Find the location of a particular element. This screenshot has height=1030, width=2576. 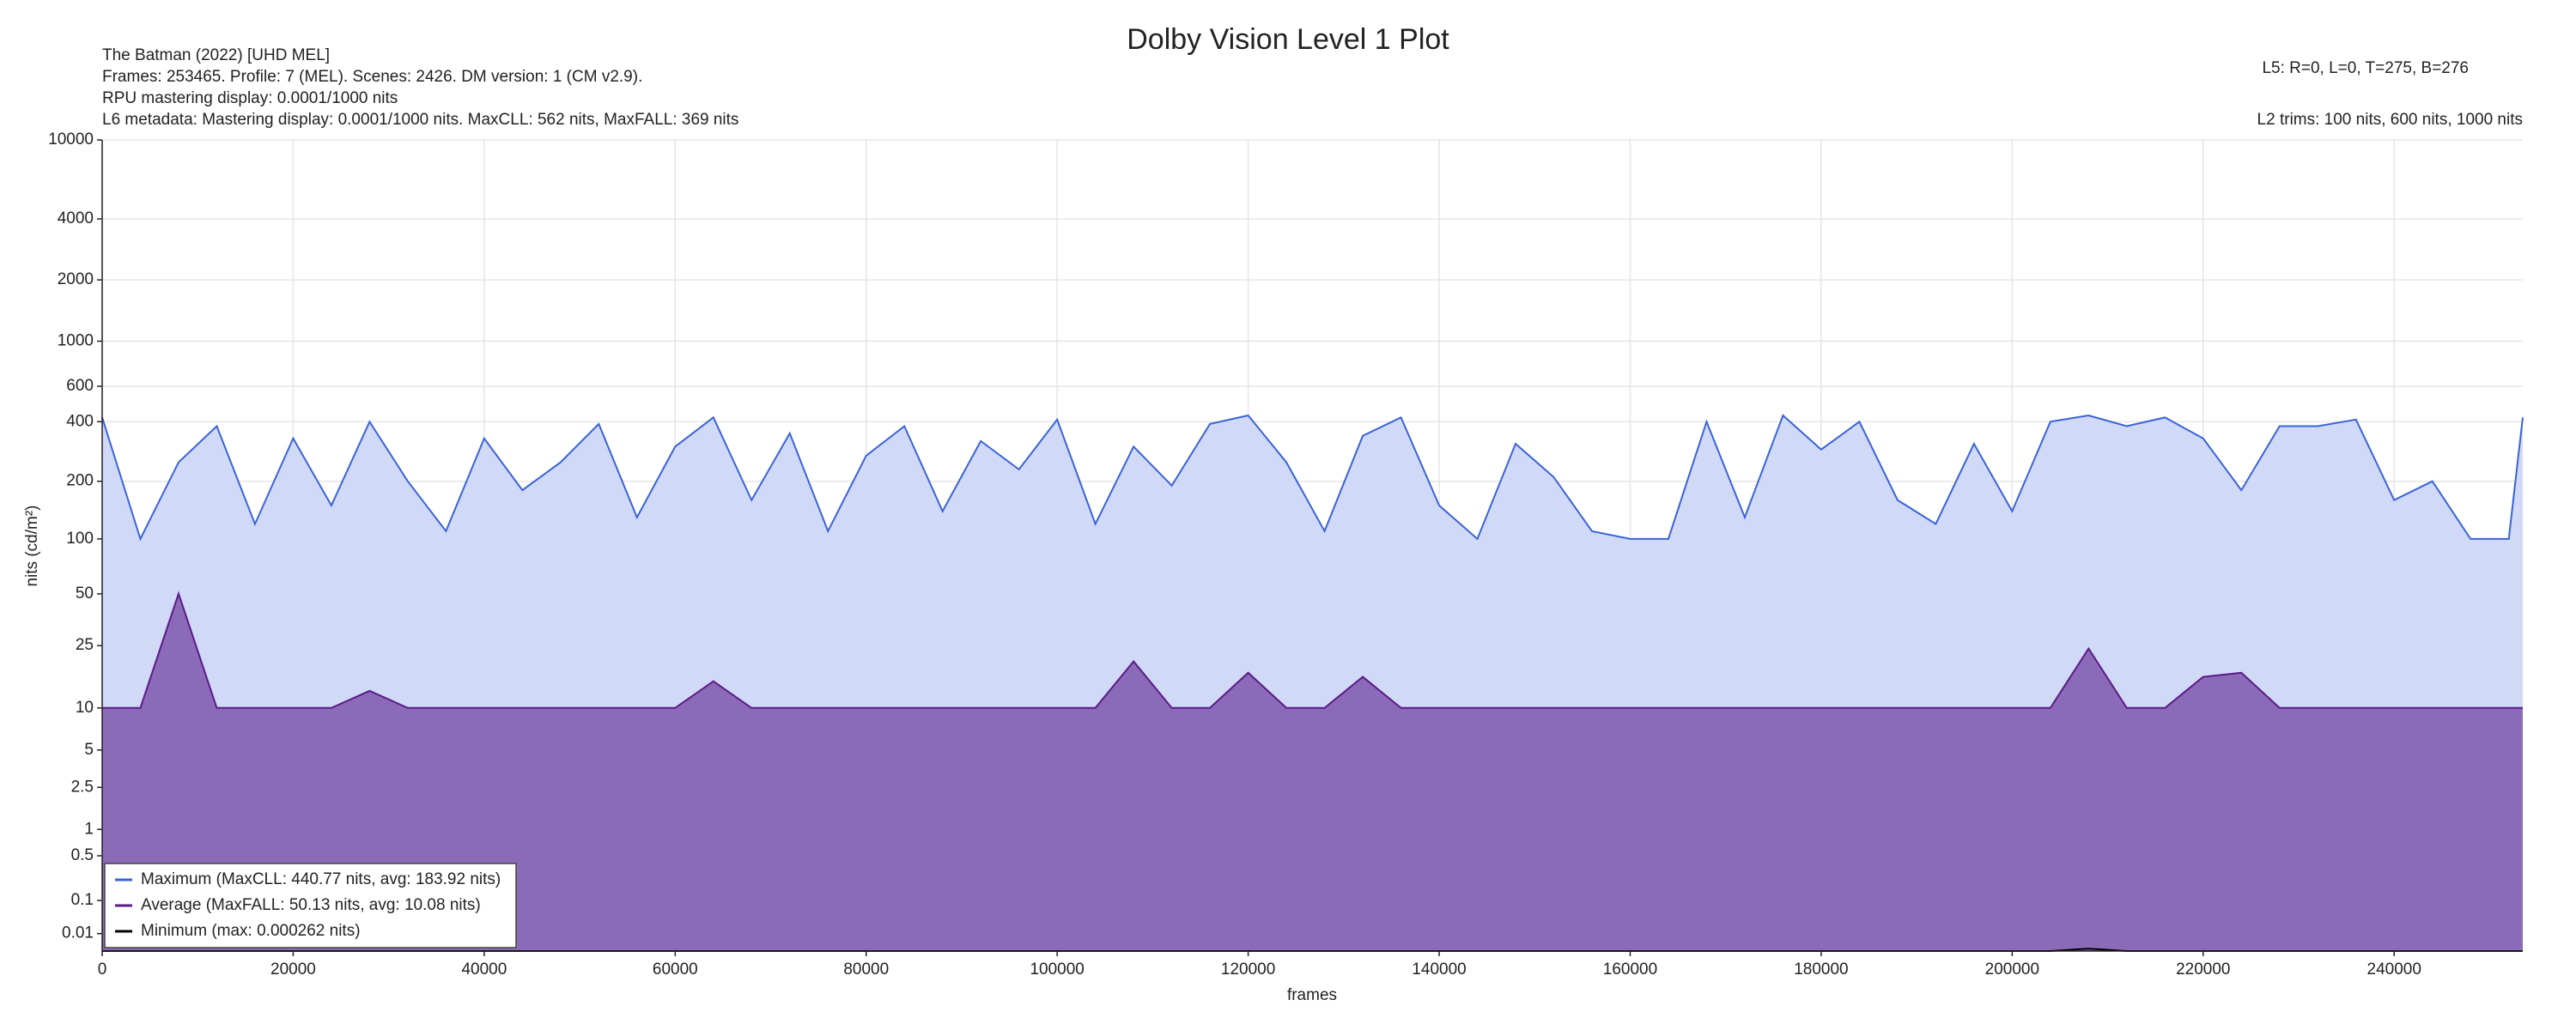

x-tick-label: 160000 is located at coordinates (1630, 969).